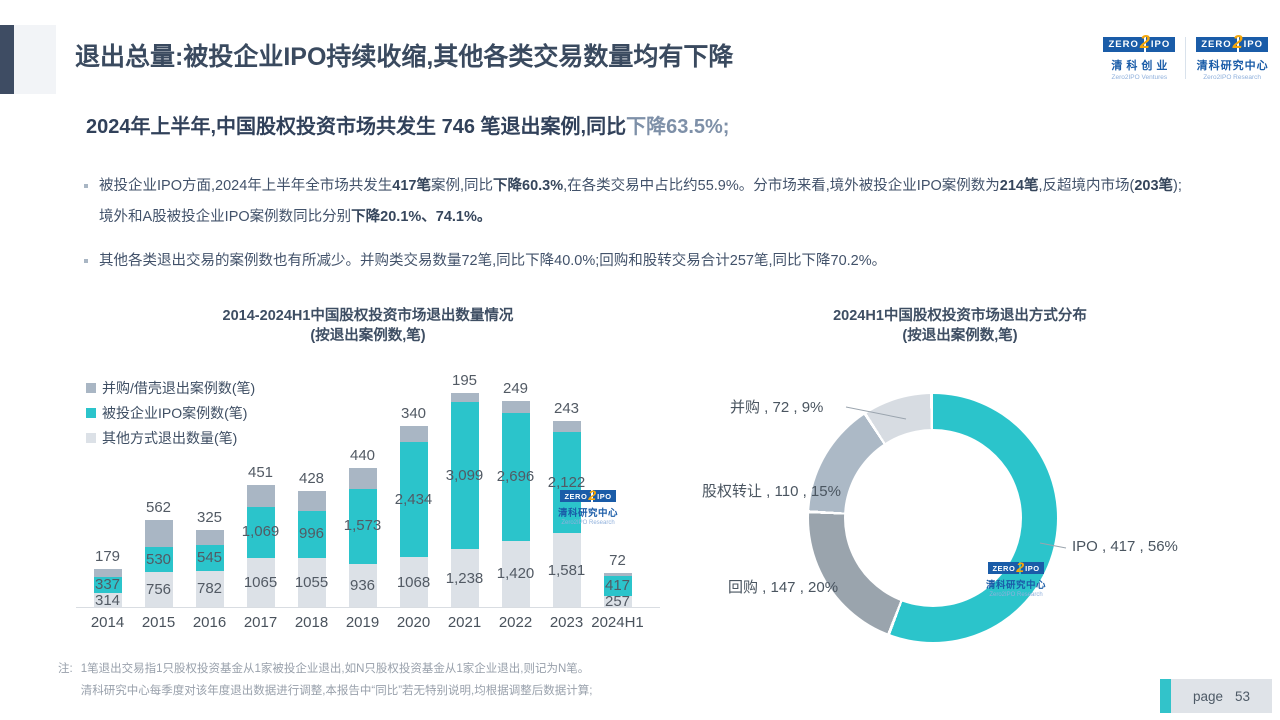 The height and width of the screenshot is (720, 1280). I want to click on slice-label-mna: 并购 , 72 , 9%, so click(777, 407).